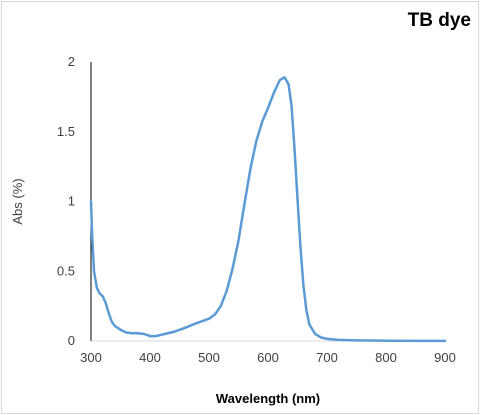 This screenshot has width=480, height=415. What do you see at coordinates (66, 131) in the screenshot?
I see `y-tick-label: 1.5` at bounding box center [66, 131].